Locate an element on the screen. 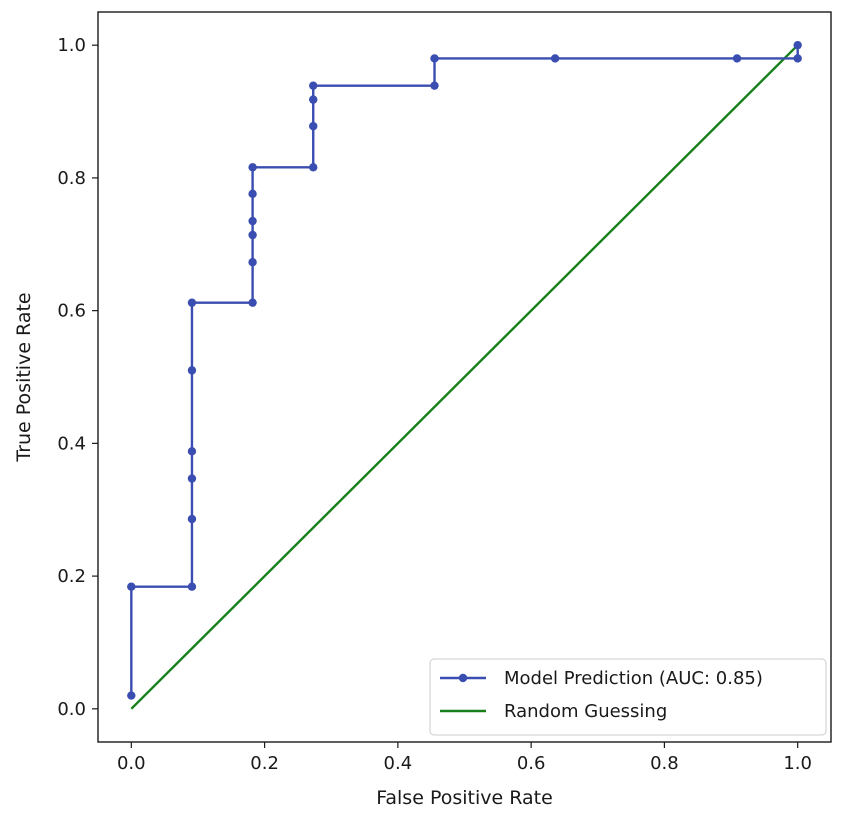  y-axis-title: True Positive Rate is located at coordinates (24, 377).